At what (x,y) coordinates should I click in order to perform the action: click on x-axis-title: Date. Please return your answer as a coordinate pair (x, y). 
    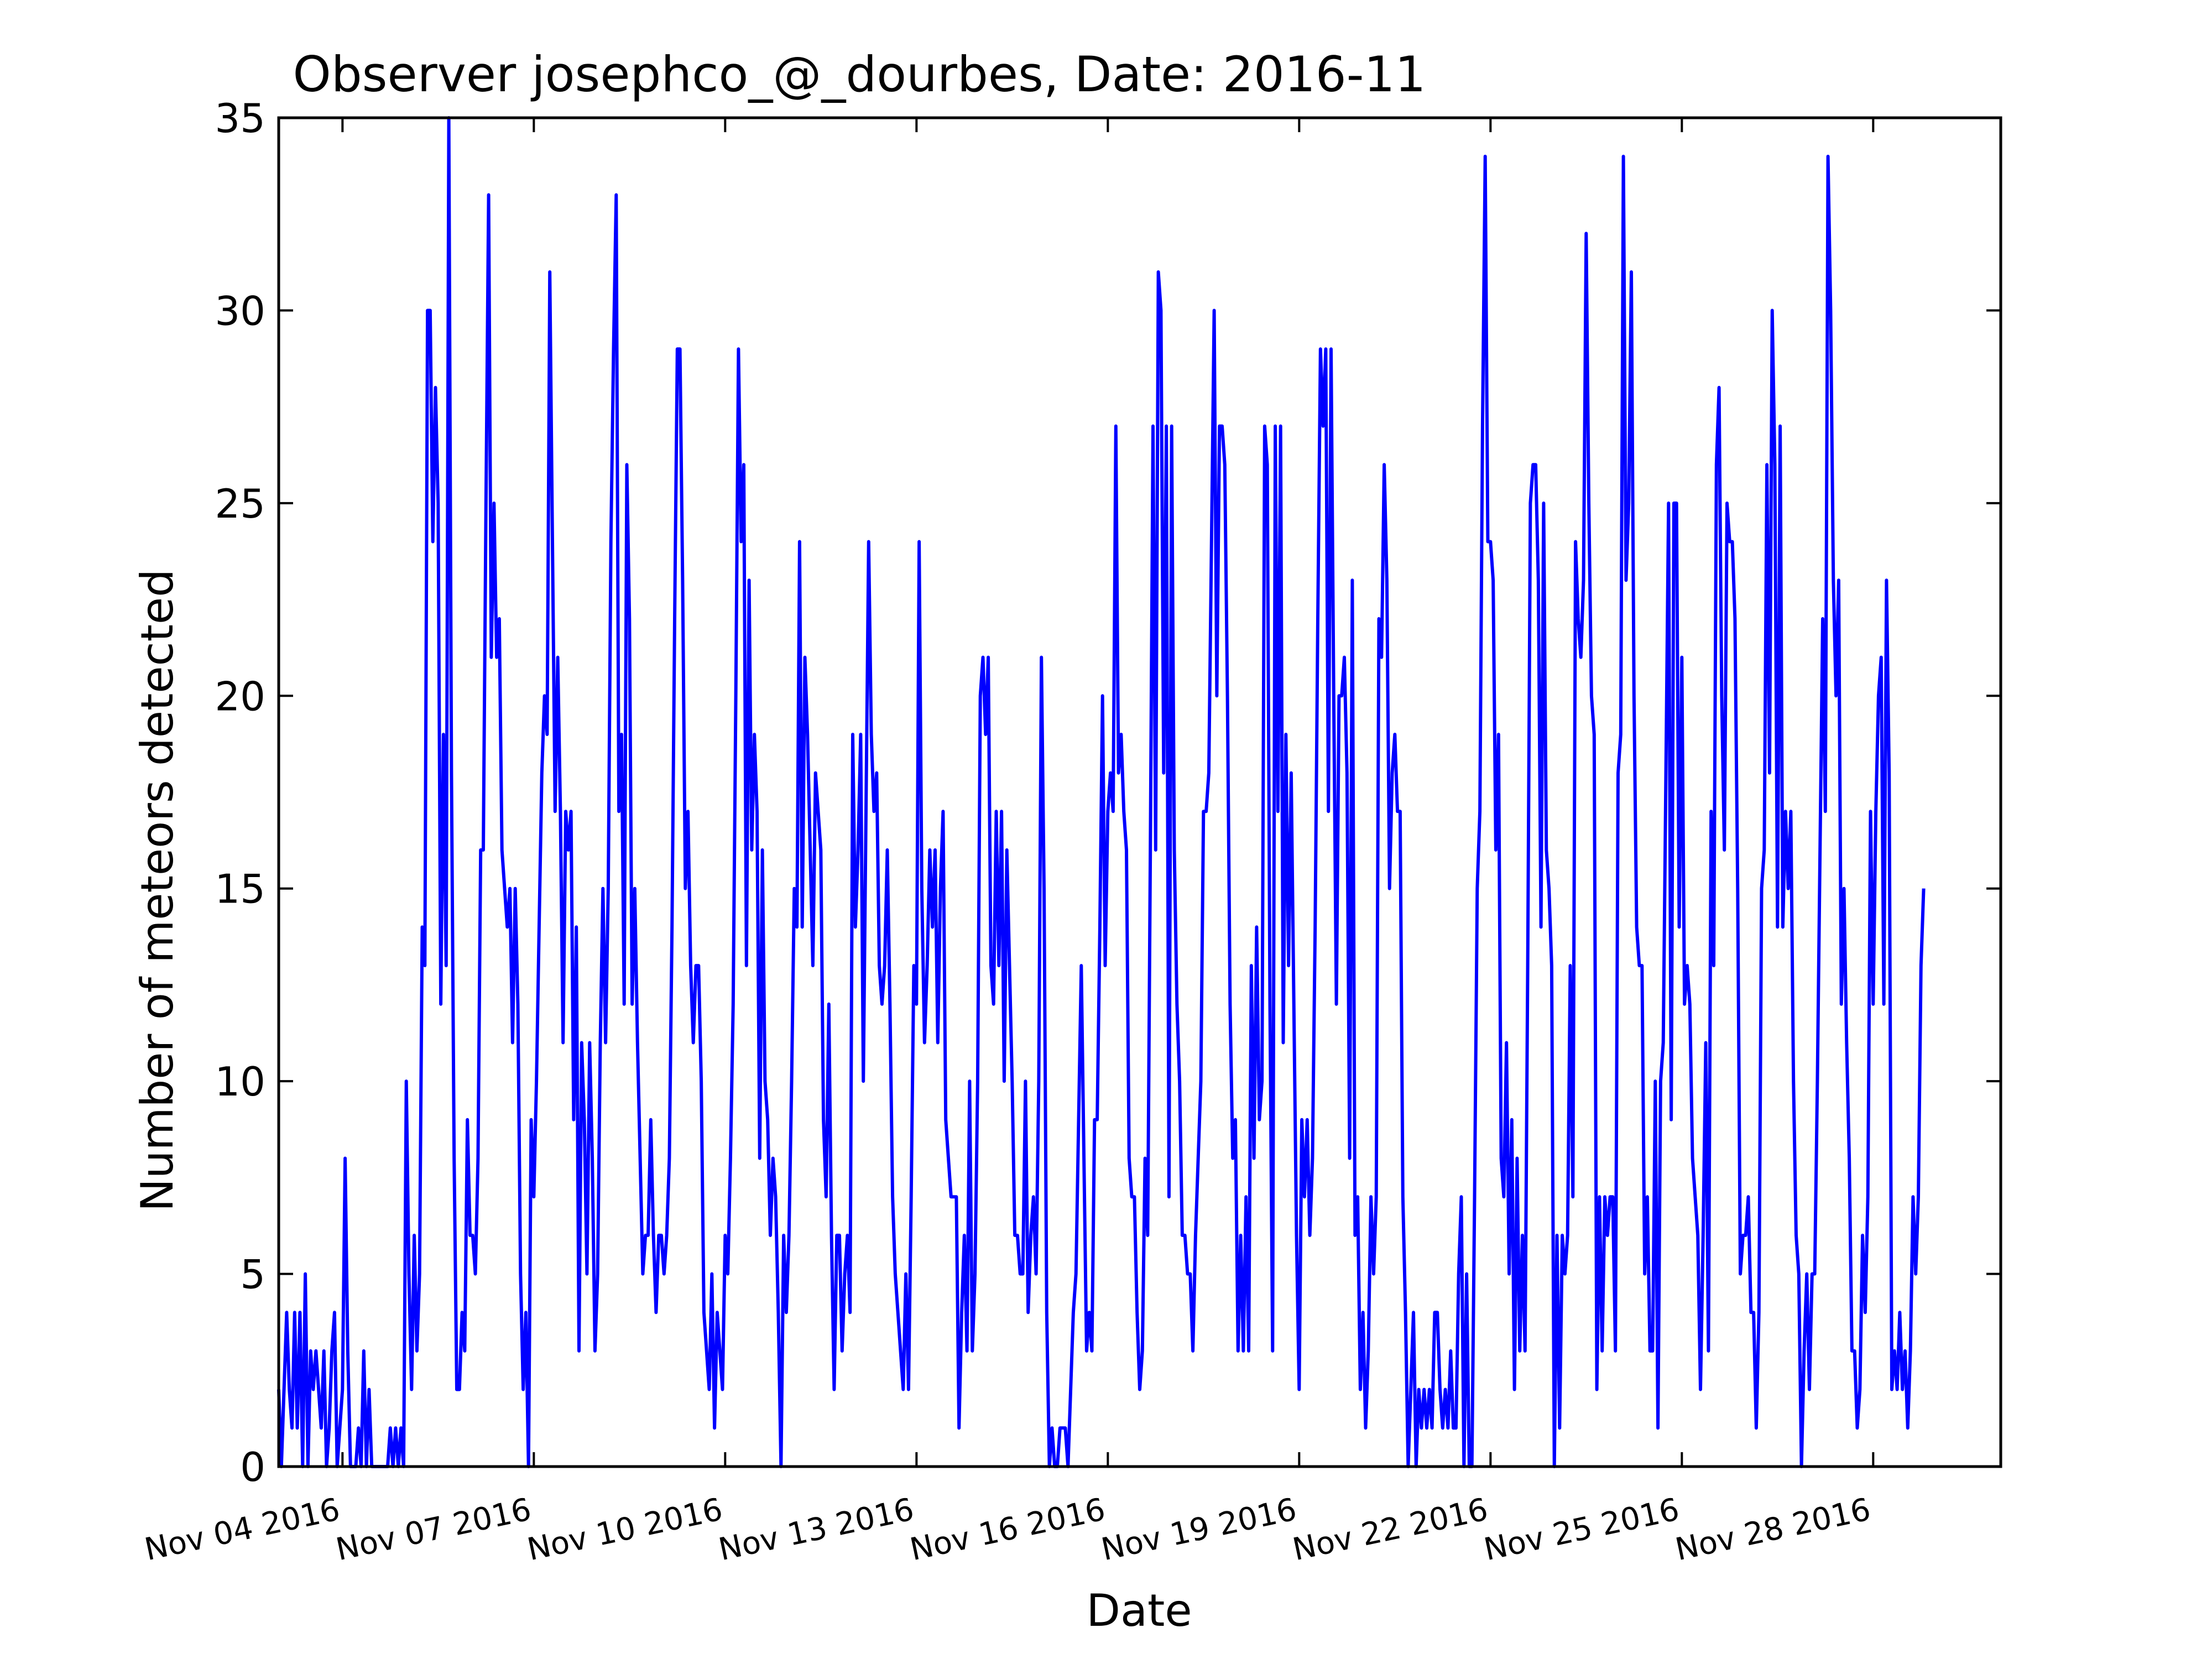
    Looking at the image, I should click on (1139, 1610).